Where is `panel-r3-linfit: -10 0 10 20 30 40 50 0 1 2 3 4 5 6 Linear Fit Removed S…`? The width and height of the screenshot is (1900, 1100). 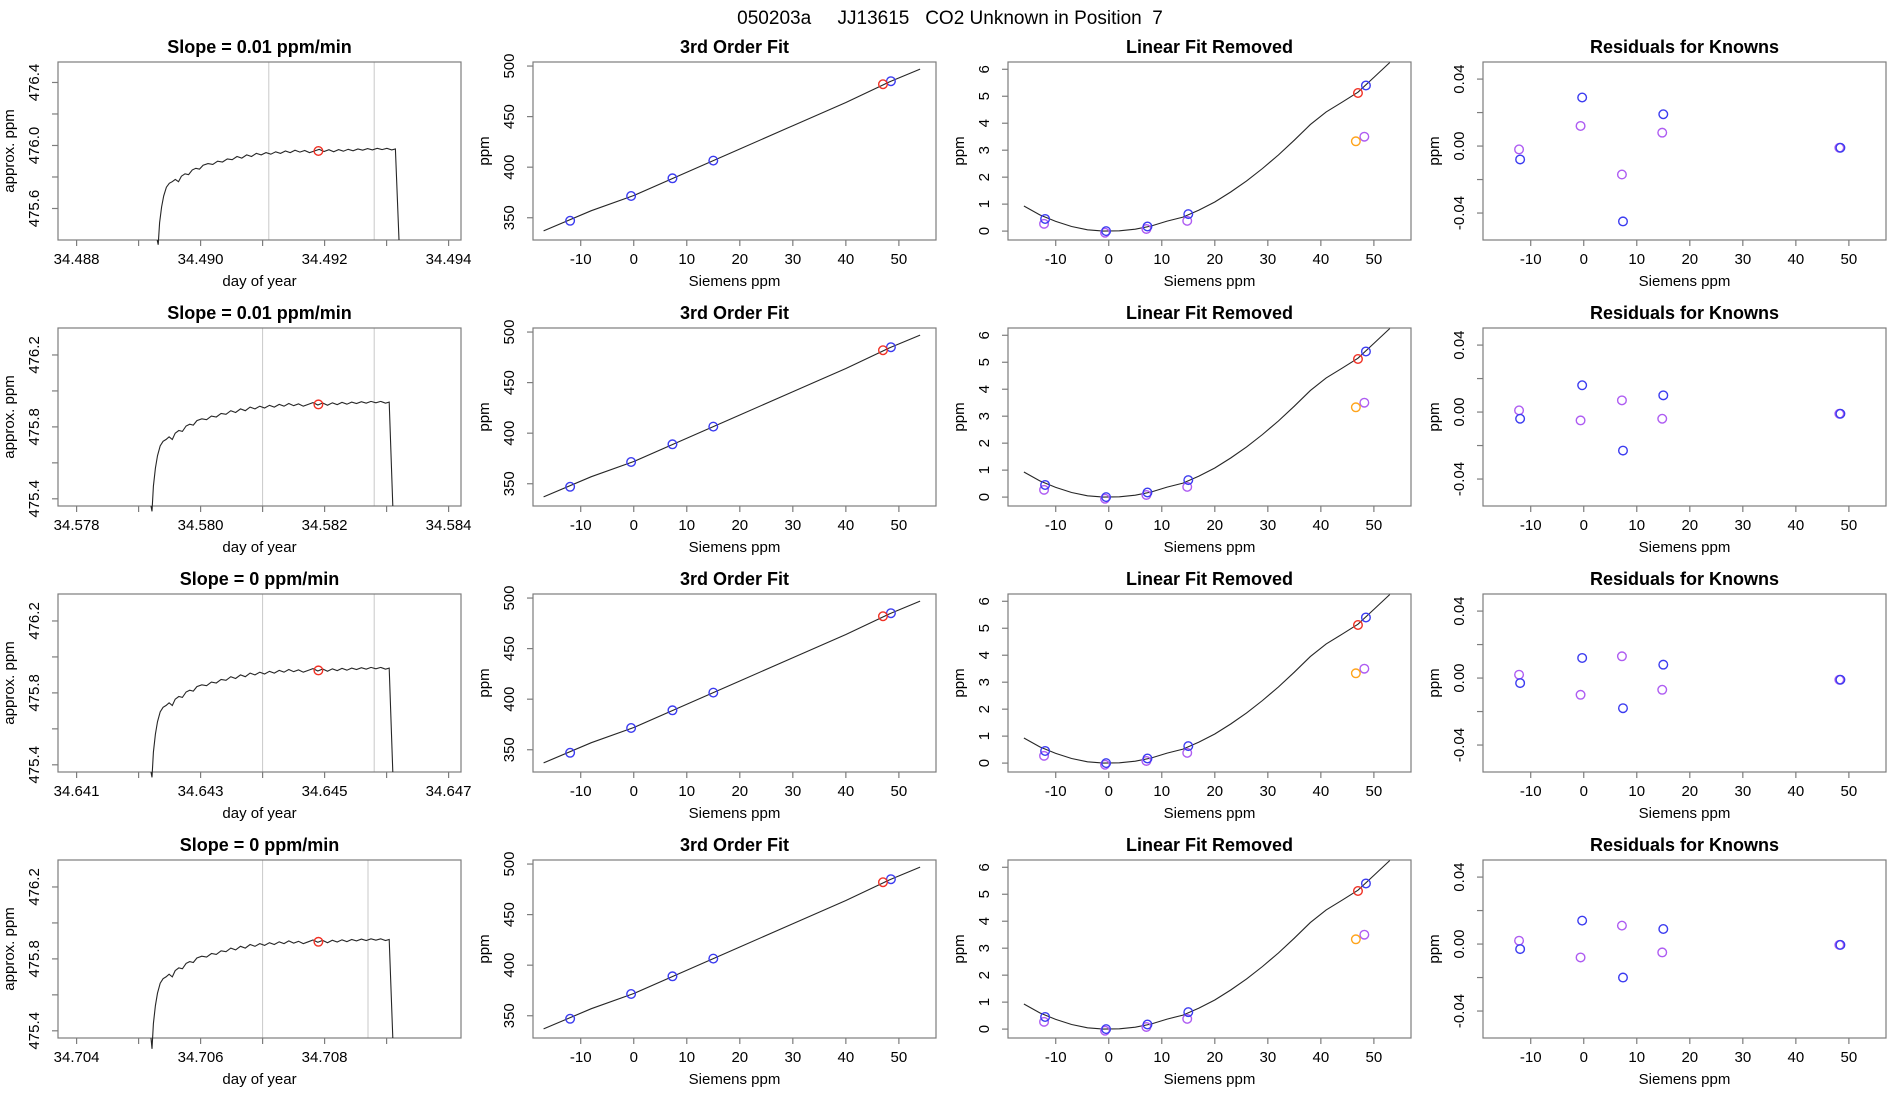
panel-r3-linfit: -10 0 10 20 30 40 50 0 1 2 3 4 5 6 Linear Fit Removed S… is located at coordinates (1187, 701).